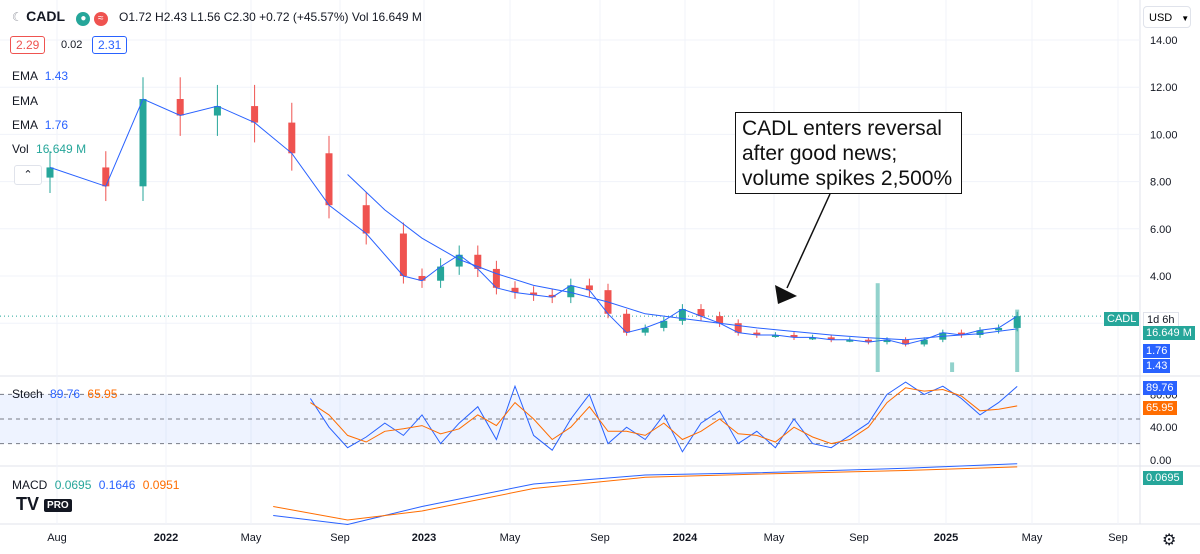  Describe the element at coordinates (100, 19) in the screenshot. I see `wave-icon: ≈` at that location.